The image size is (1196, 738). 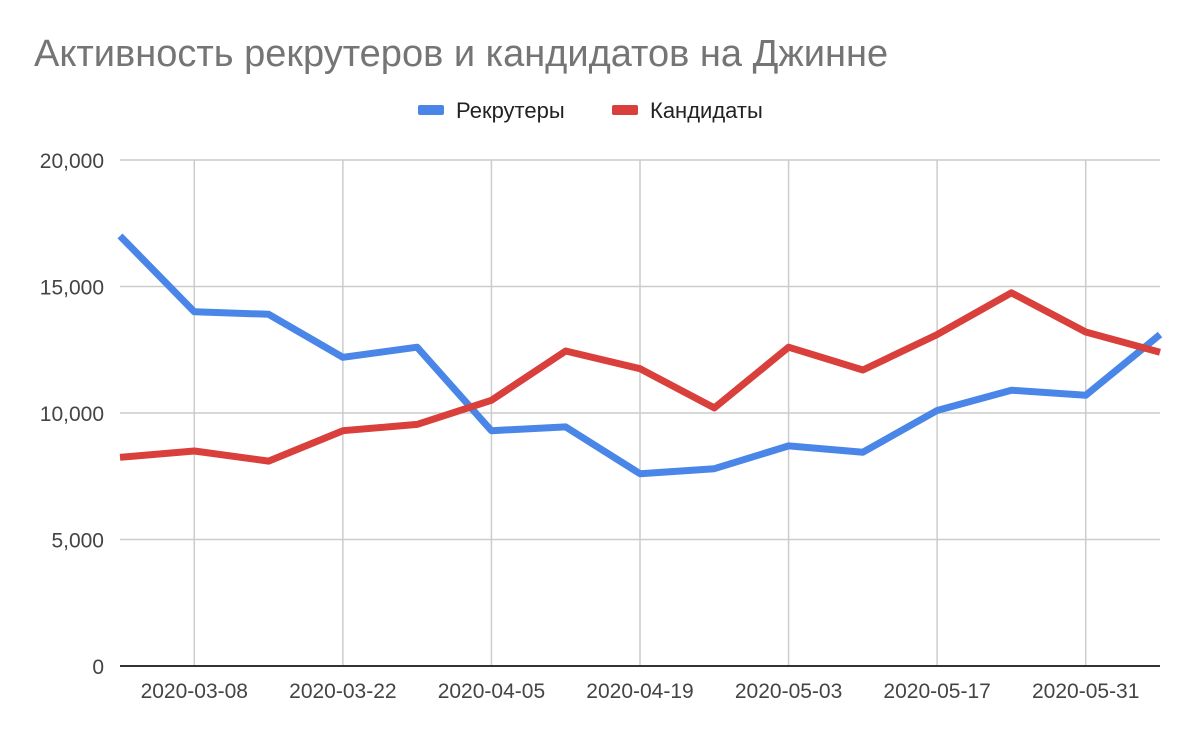 I want to click on x-tick-label: 2020-04-05, so click(x=491, y=691).